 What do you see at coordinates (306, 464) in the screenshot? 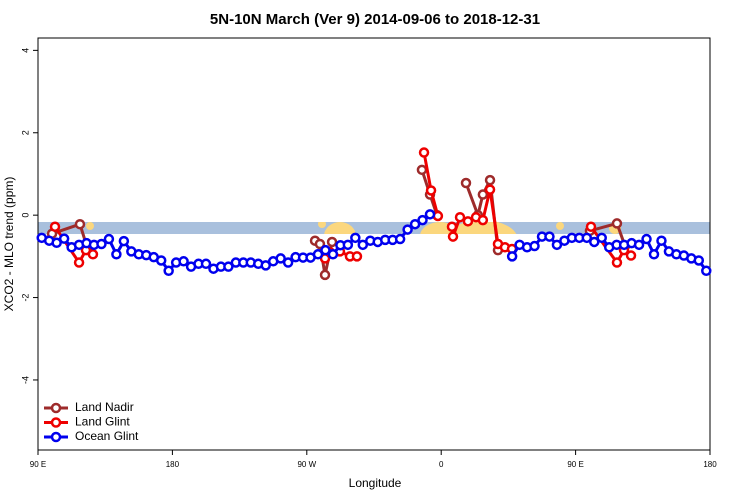
I see `x-tick-label: 90 W` at bounding box center [306, 464].